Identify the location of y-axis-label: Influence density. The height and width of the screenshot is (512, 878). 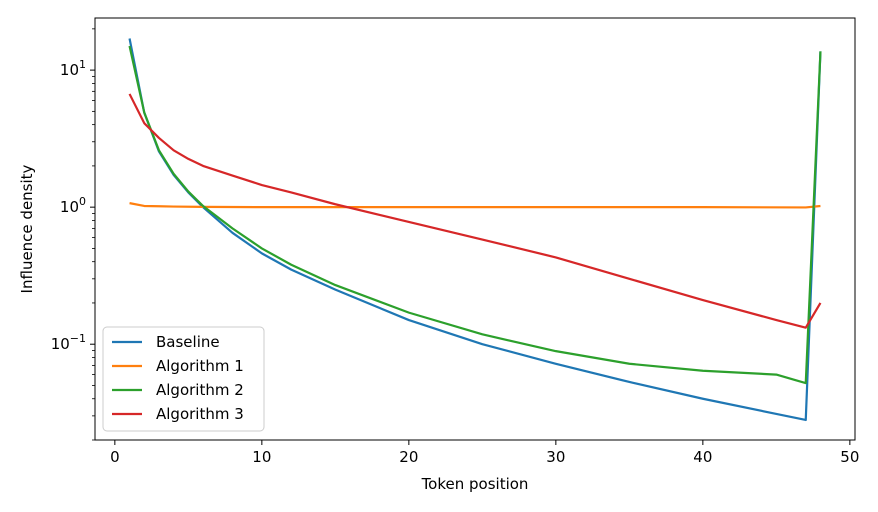
(27, 228).